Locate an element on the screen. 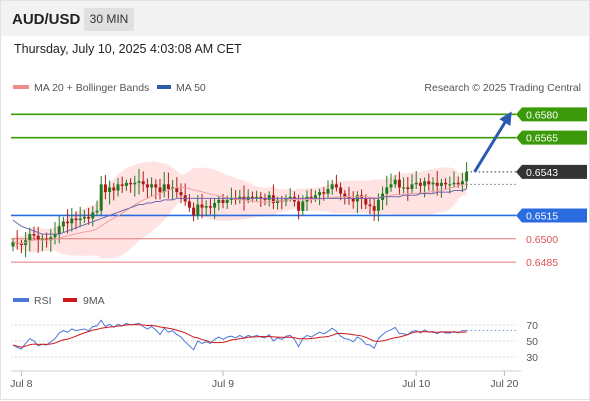 Image resolution: width=590 pixels, height=401 pixels. level-tags: 0.6580 0.6565 0.6543 0.6515 0.6500 0.6485 is located at coordinates (551, 188).